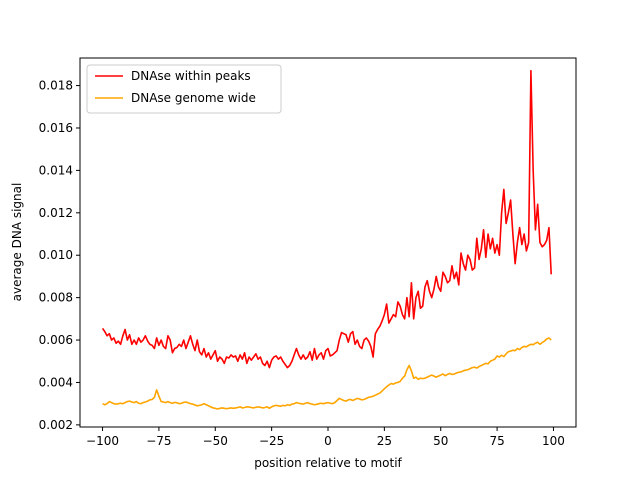  What do you see at coordinates (496, 441) in the screenshot?
I see `x-tick-label: 75` at bounding box center [496, 441].